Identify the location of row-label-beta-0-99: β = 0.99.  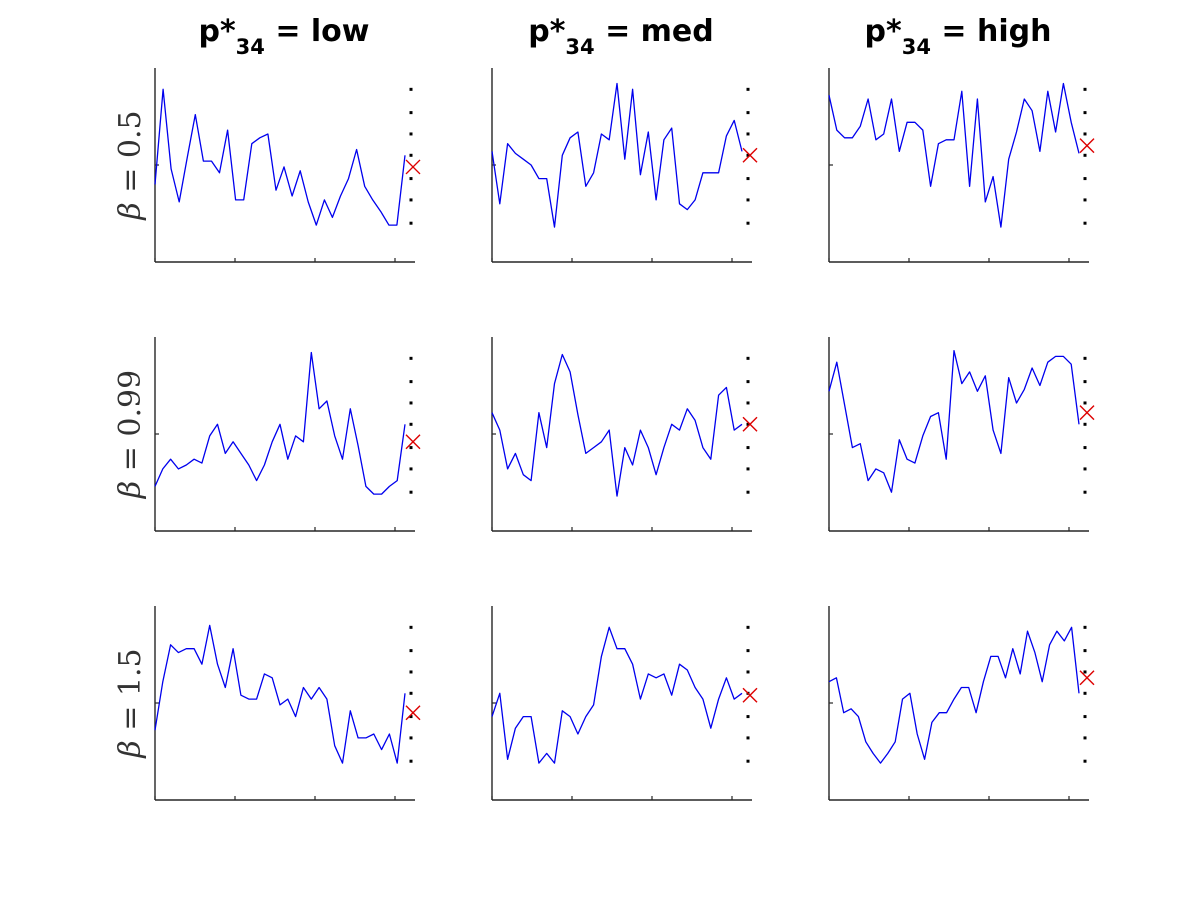
(130, 434).